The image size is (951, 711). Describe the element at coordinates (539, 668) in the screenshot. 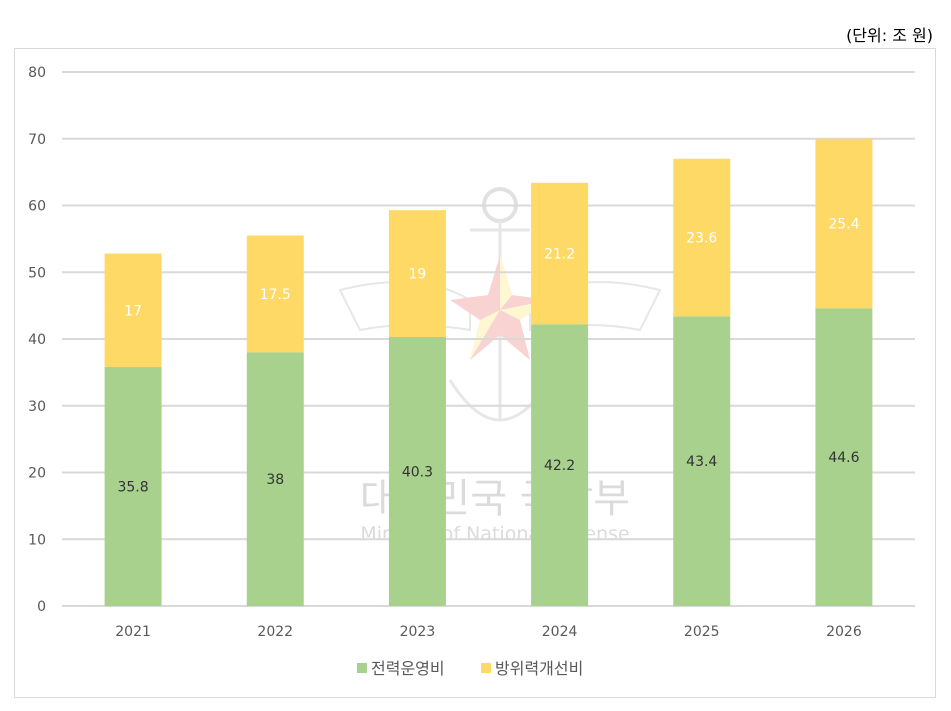

I see `legend-label: 방위력개선비` at that location.